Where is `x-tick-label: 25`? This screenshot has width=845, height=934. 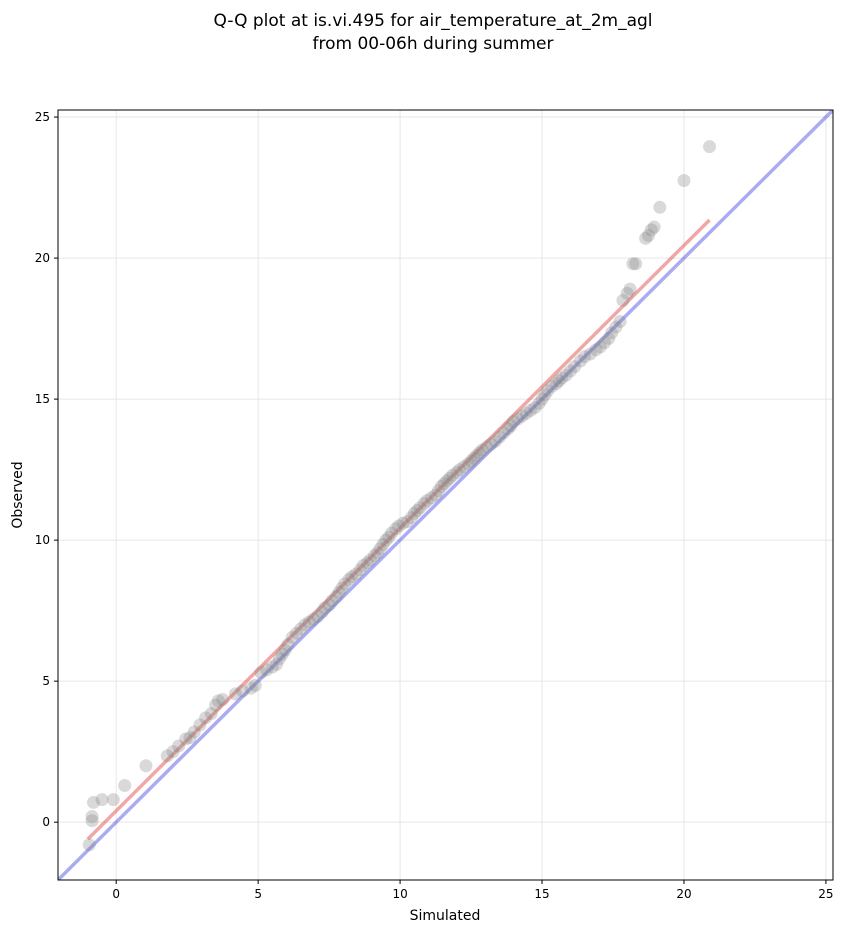
x-tick-label: 25 is located at coordinates (825, 894).